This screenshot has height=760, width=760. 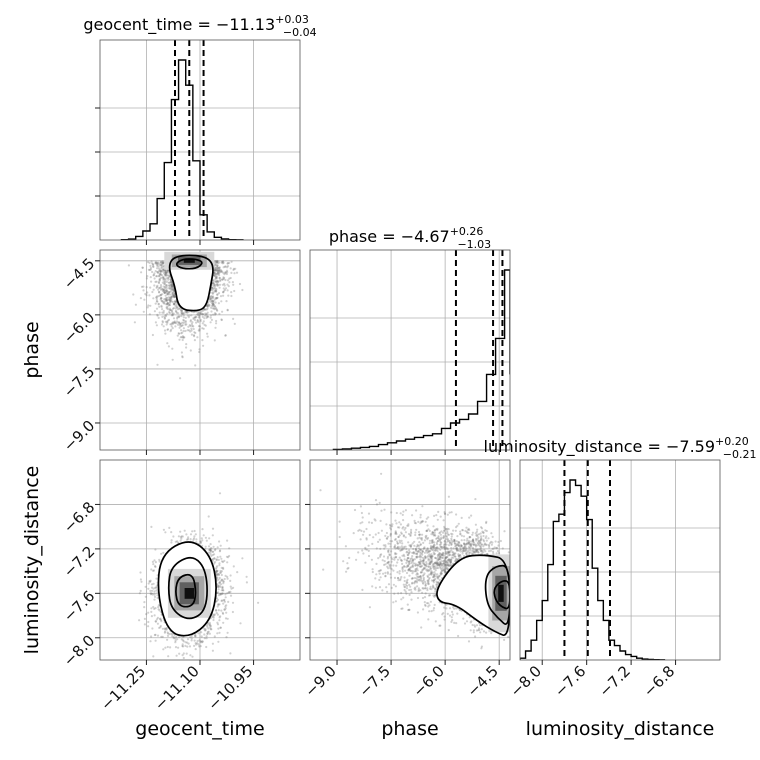 What do you see at coordinates (199, 576) in the screenshot?
I see `density-geocent-time-luminosity-distance` at bounding box center [199, 576].